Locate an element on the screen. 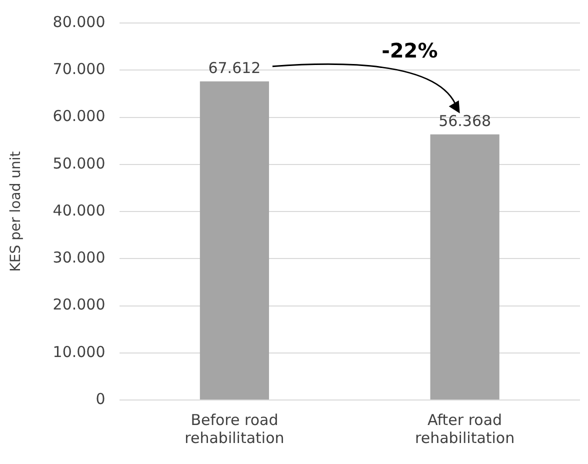 This screenshot has width=588, height=464. y-tick-label: 40.000 is located at coordinates (79, 210).